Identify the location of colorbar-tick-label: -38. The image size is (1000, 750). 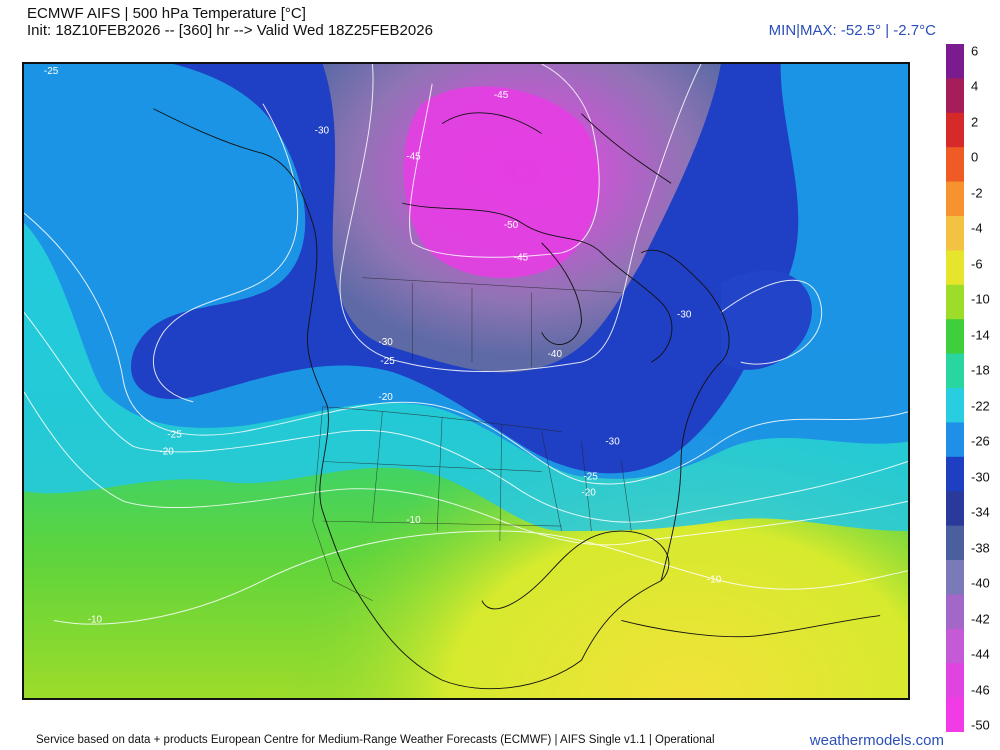
(980, 548).